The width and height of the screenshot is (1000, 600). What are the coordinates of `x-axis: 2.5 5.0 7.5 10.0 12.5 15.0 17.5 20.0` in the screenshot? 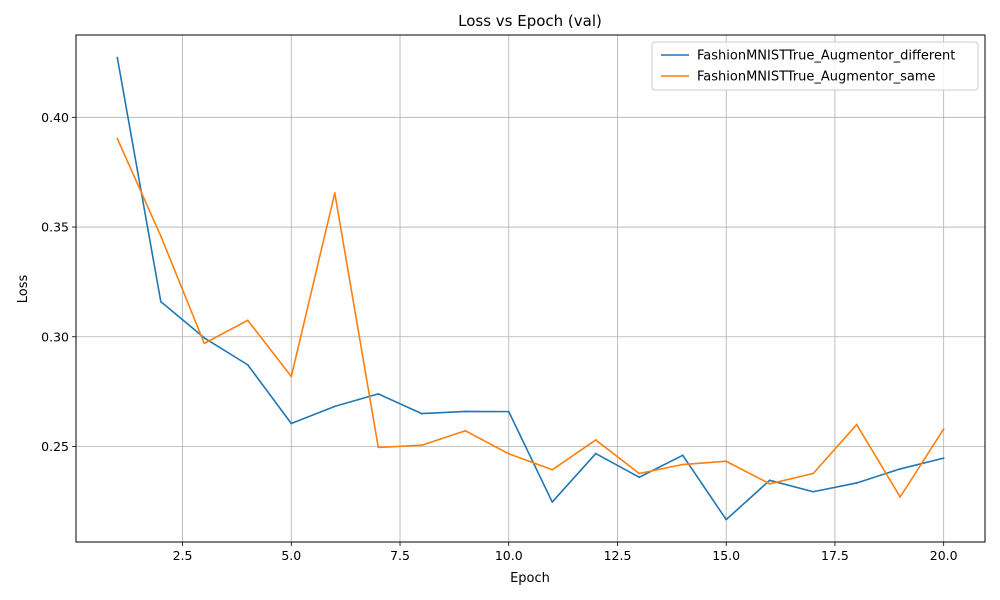 It's located at (565, 552).